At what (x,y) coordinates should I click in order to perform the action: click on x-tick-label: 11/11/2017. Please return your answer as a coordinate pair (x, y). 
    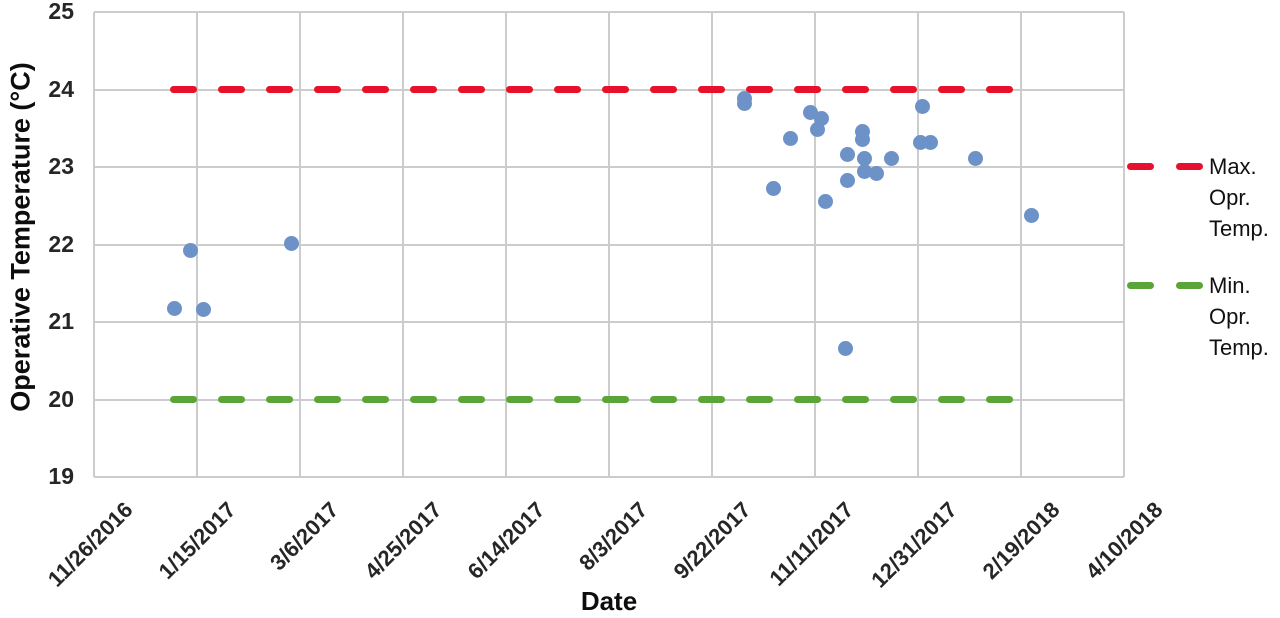
    Looking at the image, I should click on (811, 544).